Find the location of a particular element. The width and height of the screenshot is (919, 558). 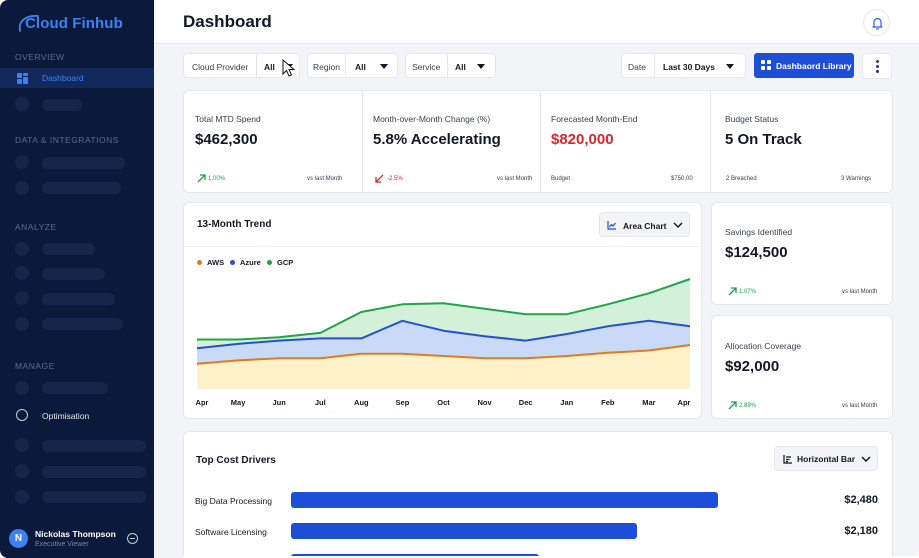

kpi-value: $820,000 is located at coordinates (582, 139).